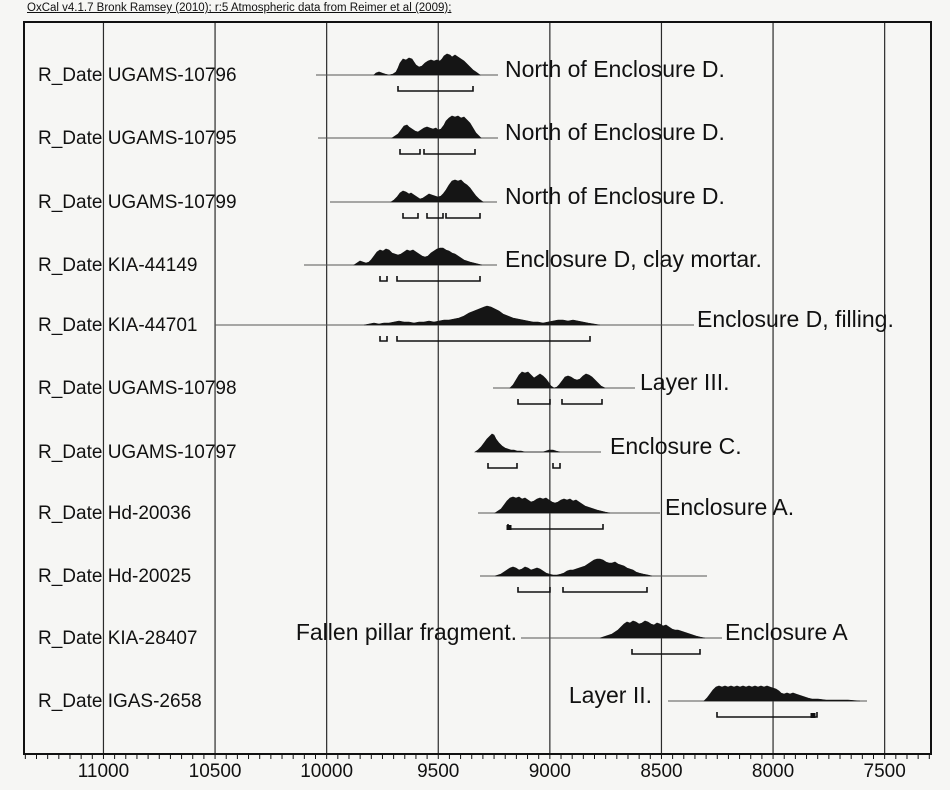 Image resolution: width=950 pixels, height=790 pixels. What do you see at coordinates (103, 771) in the screenshot?
I see `x-axis-tick-label: 11000` at bounding box center [103, 771].